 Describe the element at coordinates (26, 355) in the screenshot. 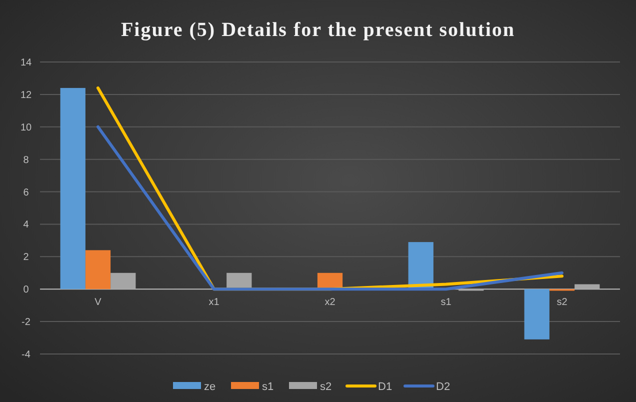

I see `y-tick-label: -4` at that location.